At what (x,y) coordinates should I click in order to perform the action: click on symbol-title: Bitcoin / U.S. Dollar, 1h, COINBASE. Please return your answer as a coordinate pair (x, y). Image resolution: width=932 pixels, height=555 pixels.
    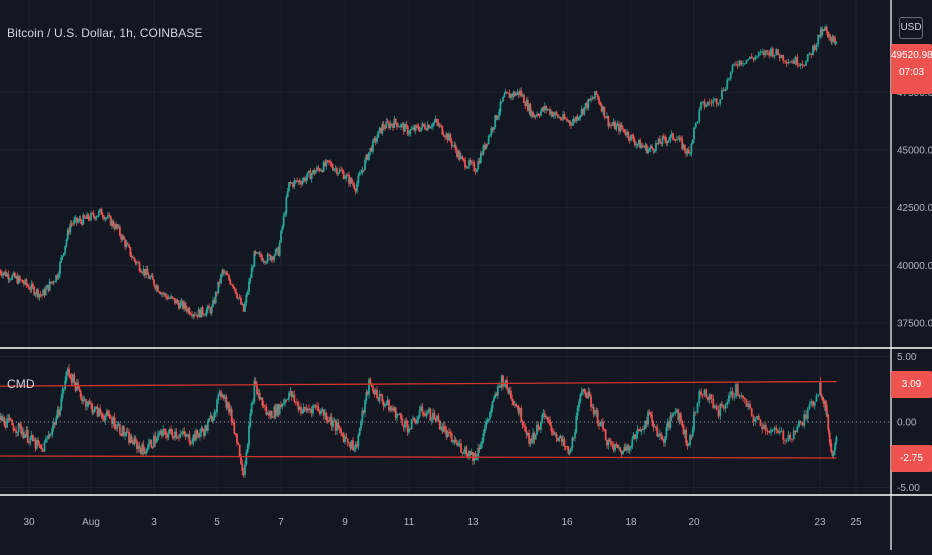
    Looking at the image, I should click on (105, 33).